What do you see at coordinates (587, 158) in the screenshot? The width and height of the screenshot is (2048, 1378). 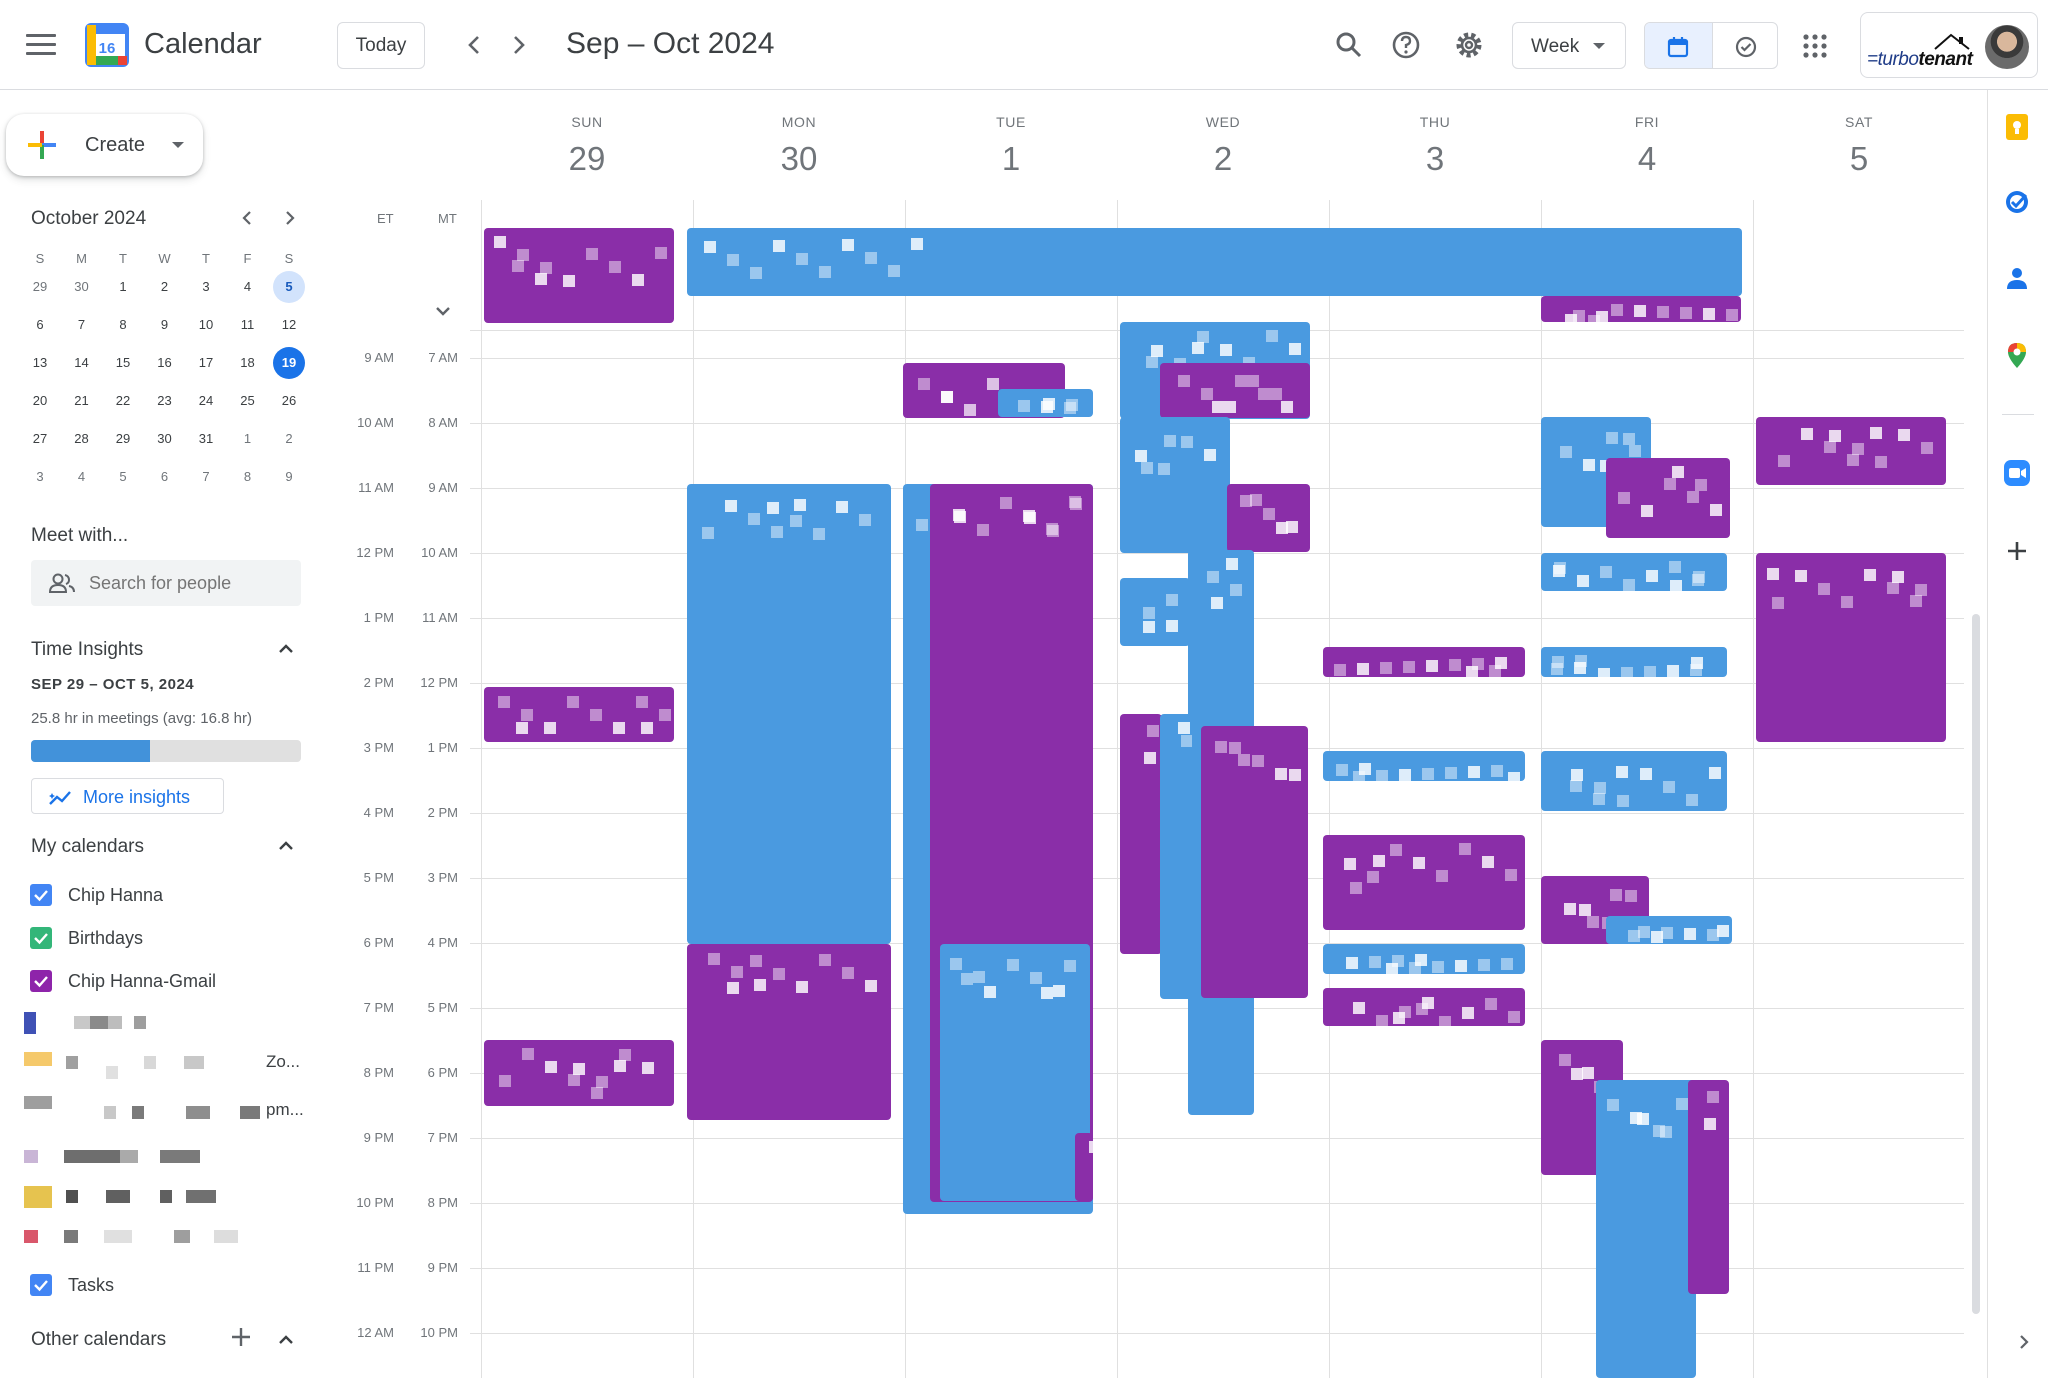 I see `day-number-button: 29` at bounding box center [587, 158].